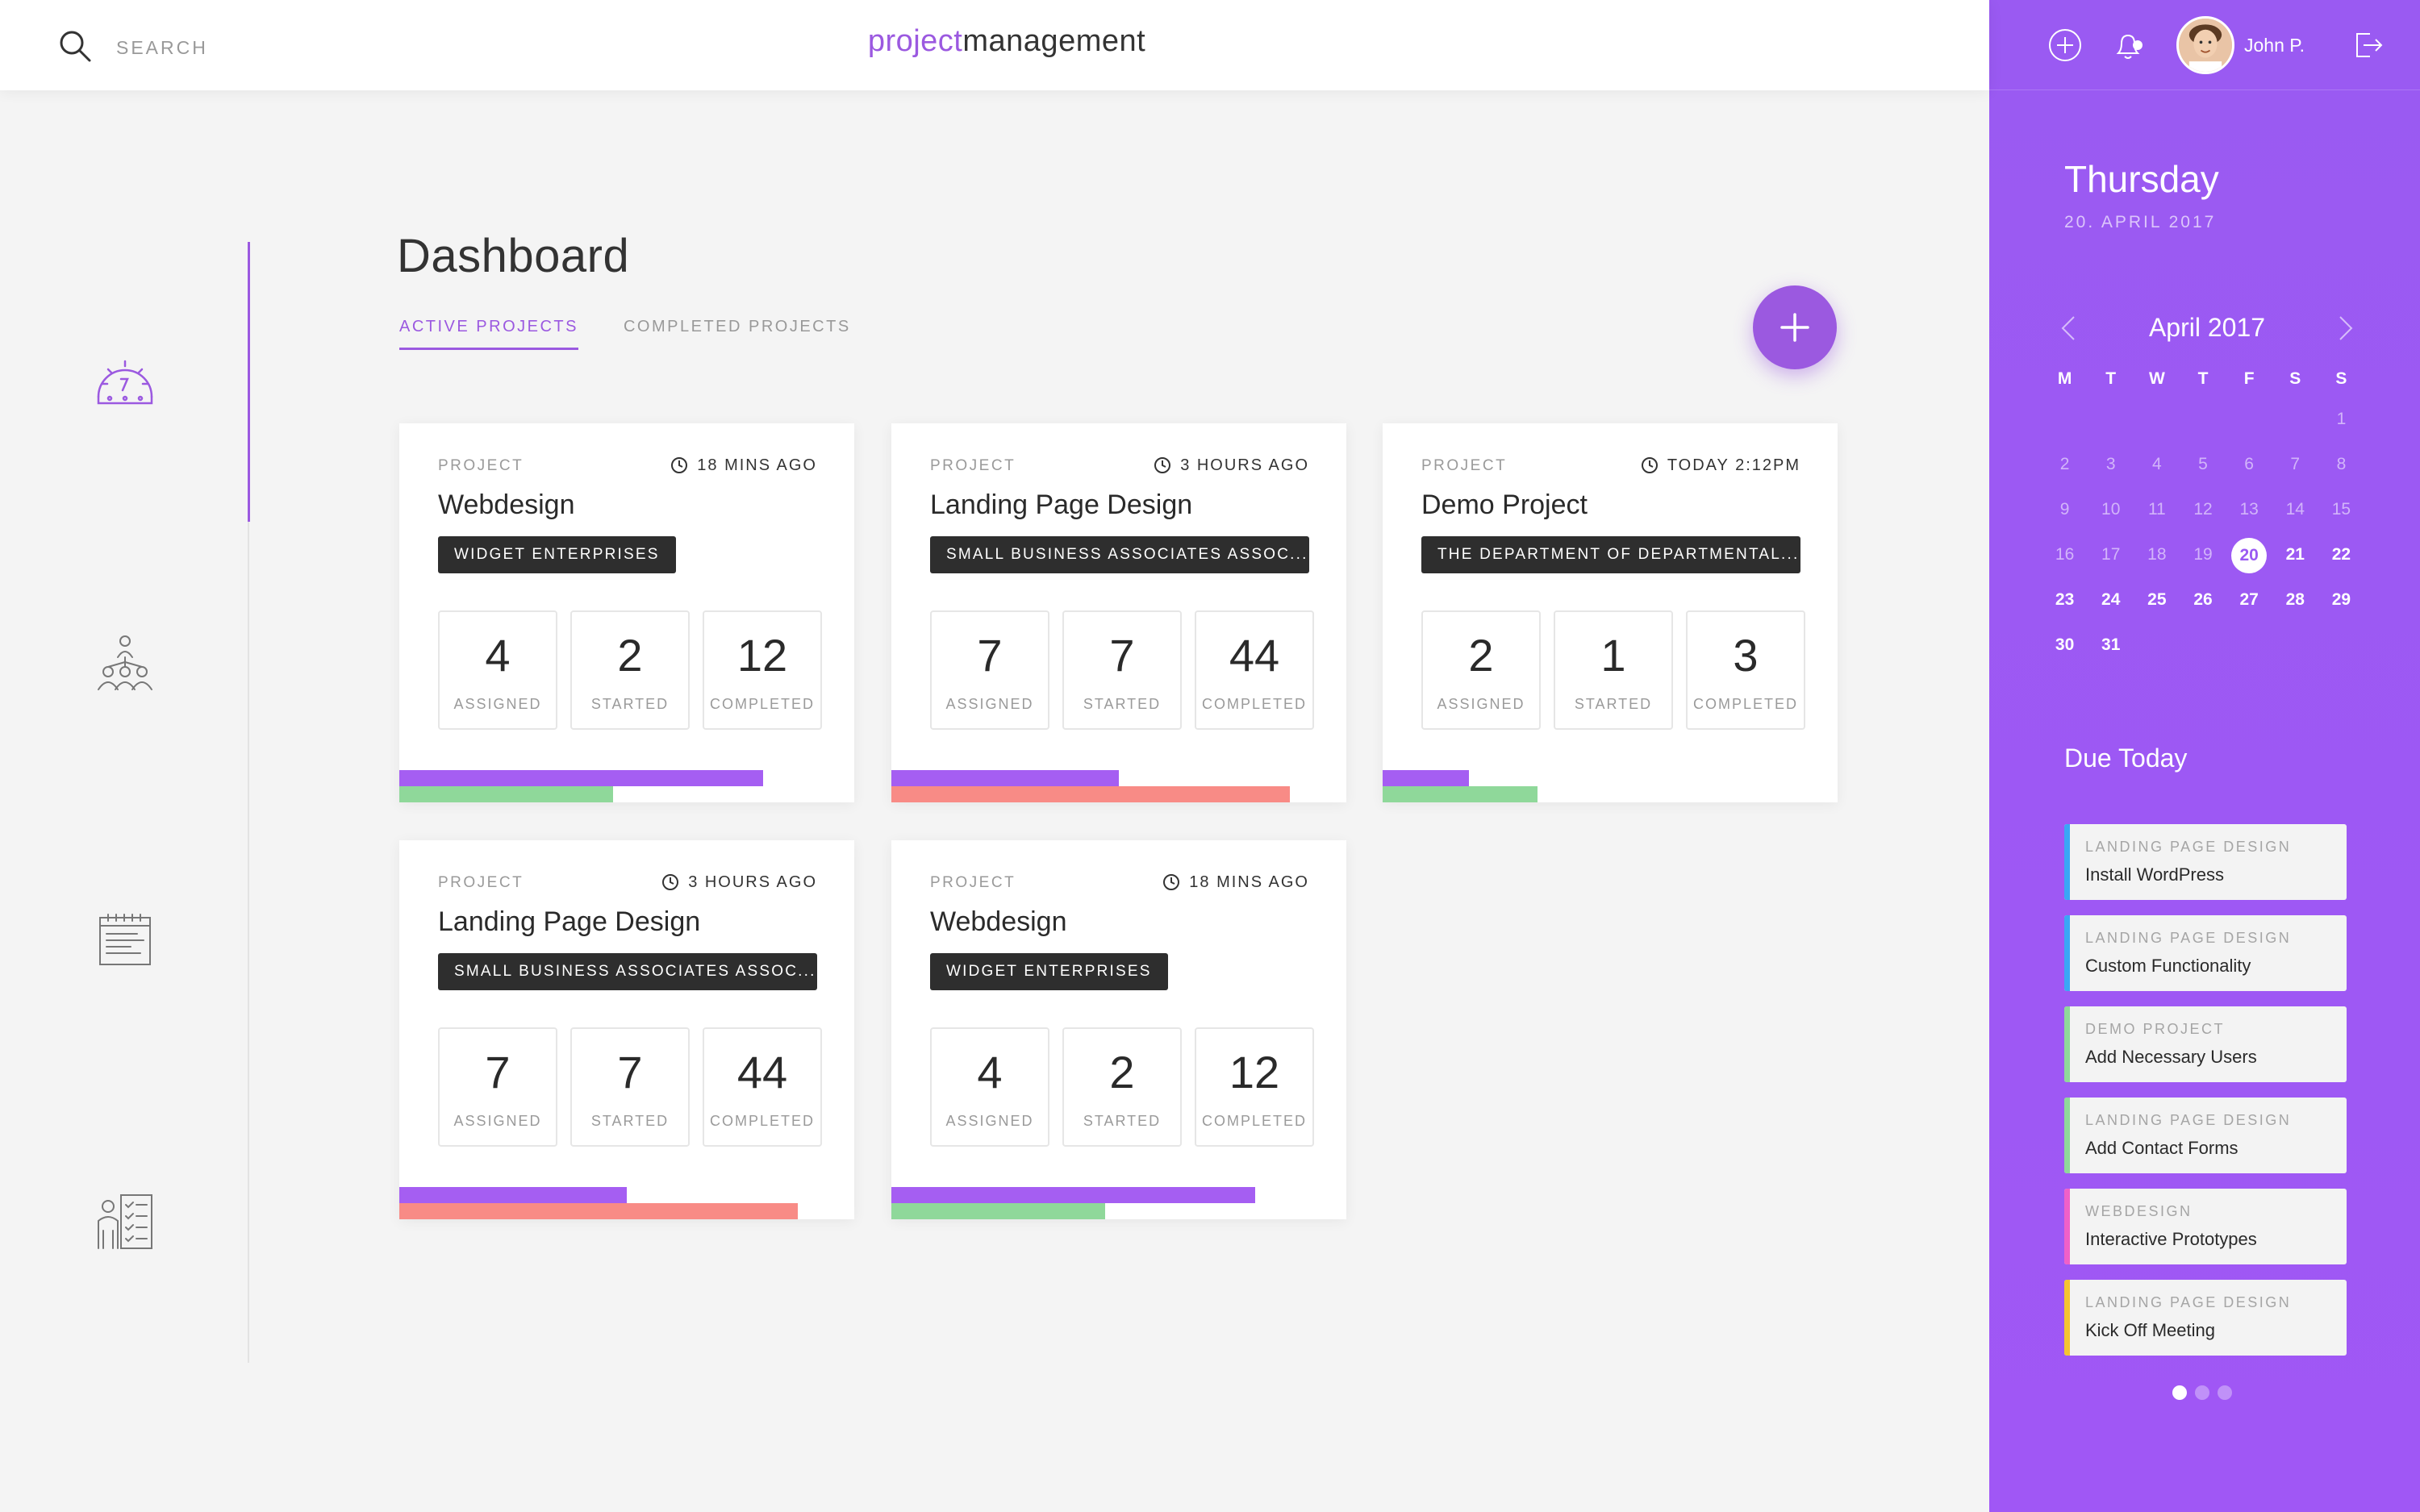 The image size is (2420, 1512). What do you see at coordinates (1122, 1087) in the screenshot?
I see `project-stats: 4 ASSIGNED 2 STARTED 12 COMPLETED` at bounding box center [1122, 1087].